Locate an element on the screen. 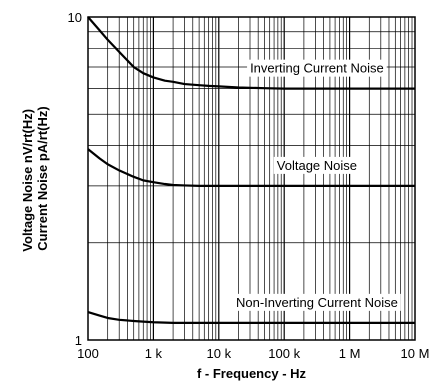 The width and height of the screenshot is (437, 387). x-axis-title: f - Frequency - Hz is located at coordinates (252, 373).